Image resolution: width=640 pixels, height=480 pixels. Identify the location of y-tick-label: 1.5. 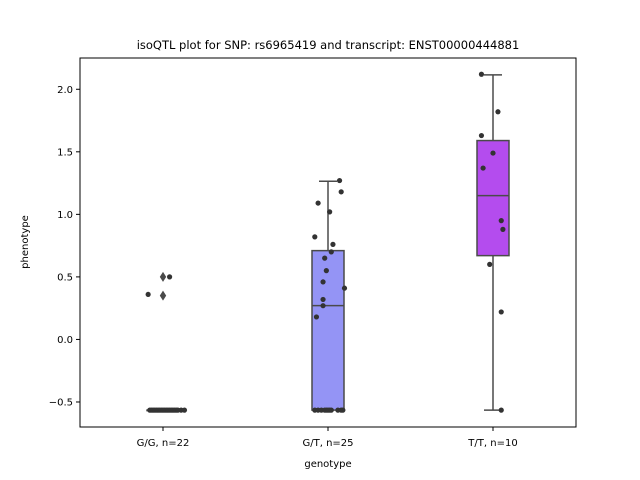
(65, 152).